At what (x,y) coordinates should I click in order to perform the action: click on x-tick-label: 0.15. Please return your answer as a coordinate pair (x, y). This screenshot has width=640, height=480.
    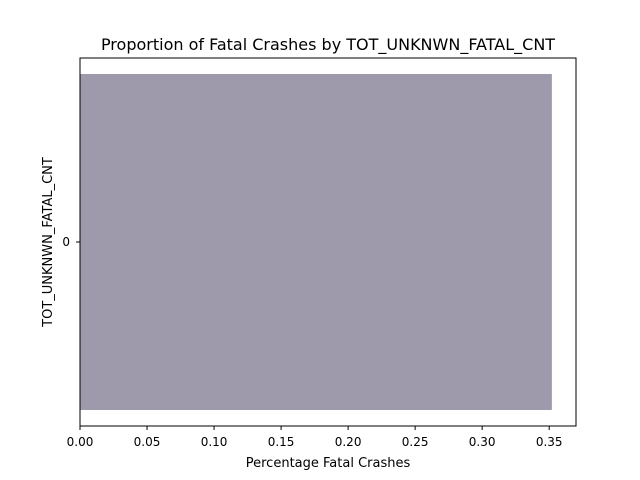
    Looking at the image, I should click on (281, 442).